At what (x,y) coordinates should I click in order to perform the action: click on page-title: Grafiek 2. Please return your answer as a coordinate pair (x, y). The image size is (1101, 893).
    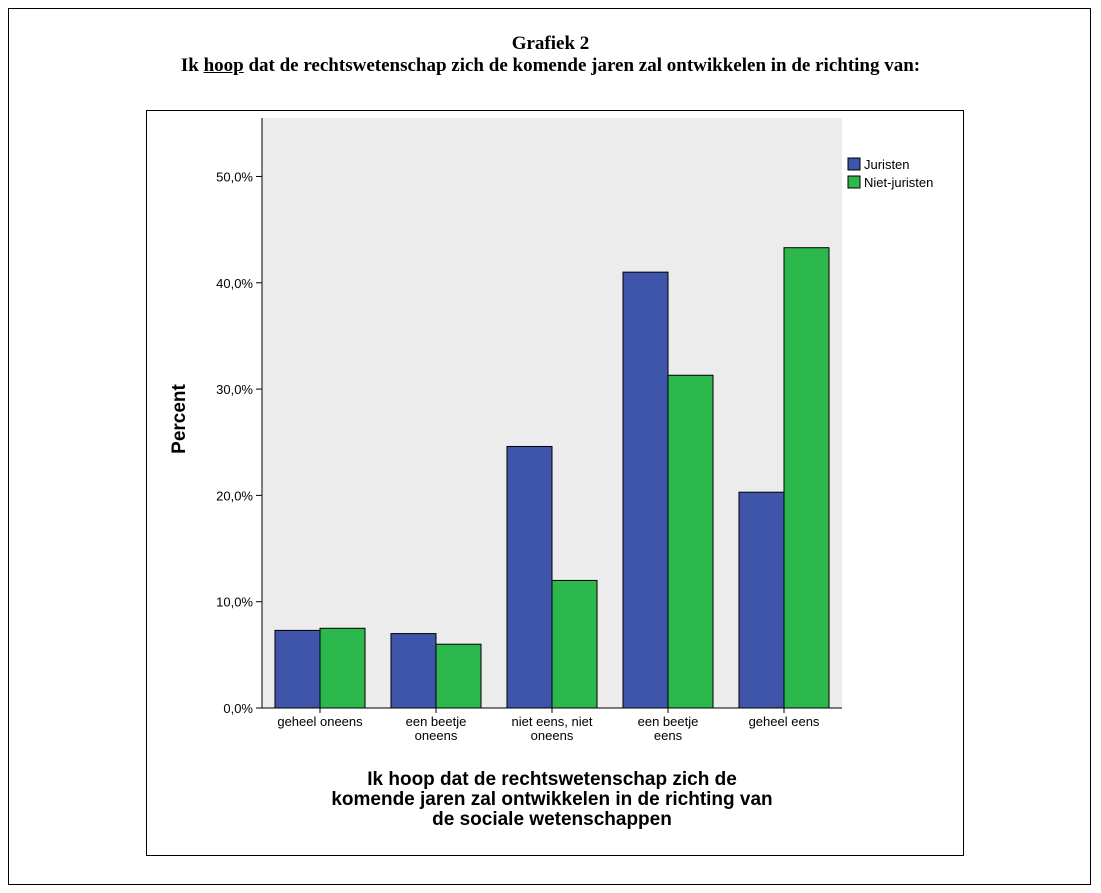
    Looking at the image, I should click on (550, 44).